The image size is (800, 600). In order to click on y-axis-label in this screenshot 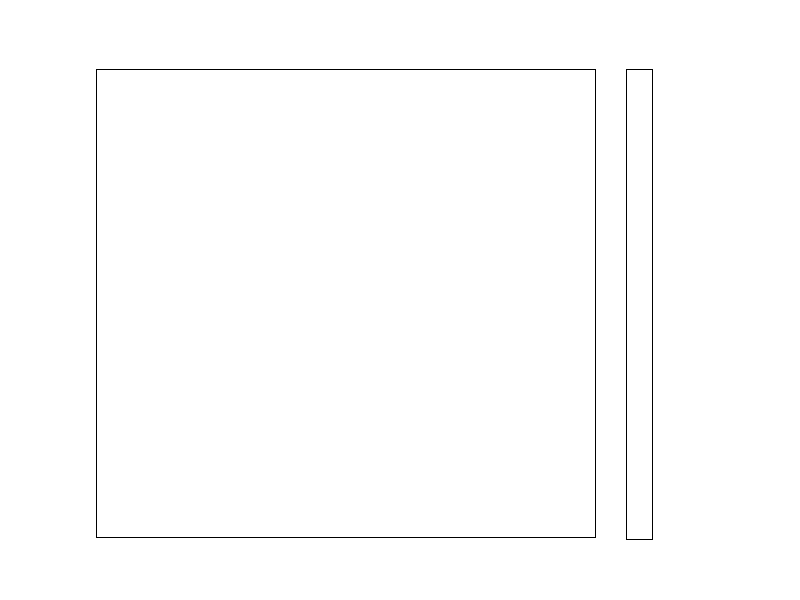, I will do `click(46, 303)`.